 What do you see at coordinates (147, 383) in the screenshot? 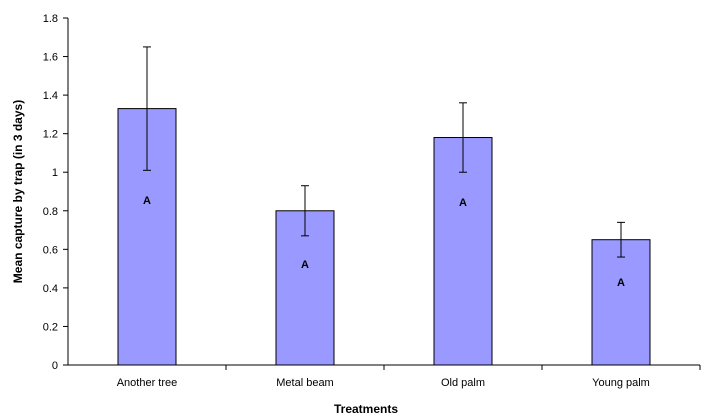
I see `x-tick-label: Another tree` at bounding box center [147, 383].